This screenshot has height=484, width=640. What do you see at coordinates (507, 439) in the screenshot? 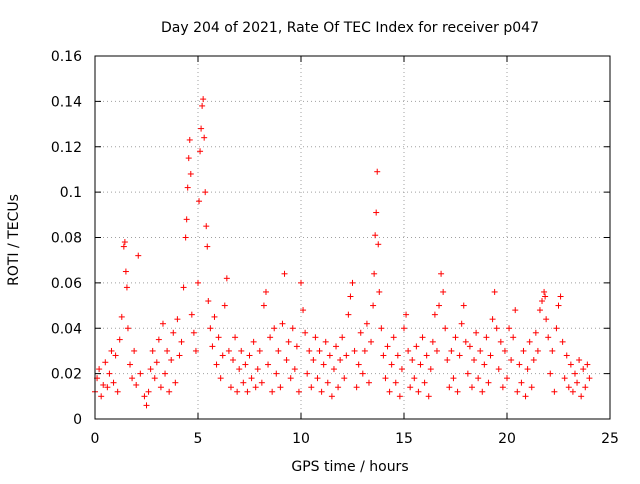
I see `x-tick-label: 20` at bounding box center [507, 439].